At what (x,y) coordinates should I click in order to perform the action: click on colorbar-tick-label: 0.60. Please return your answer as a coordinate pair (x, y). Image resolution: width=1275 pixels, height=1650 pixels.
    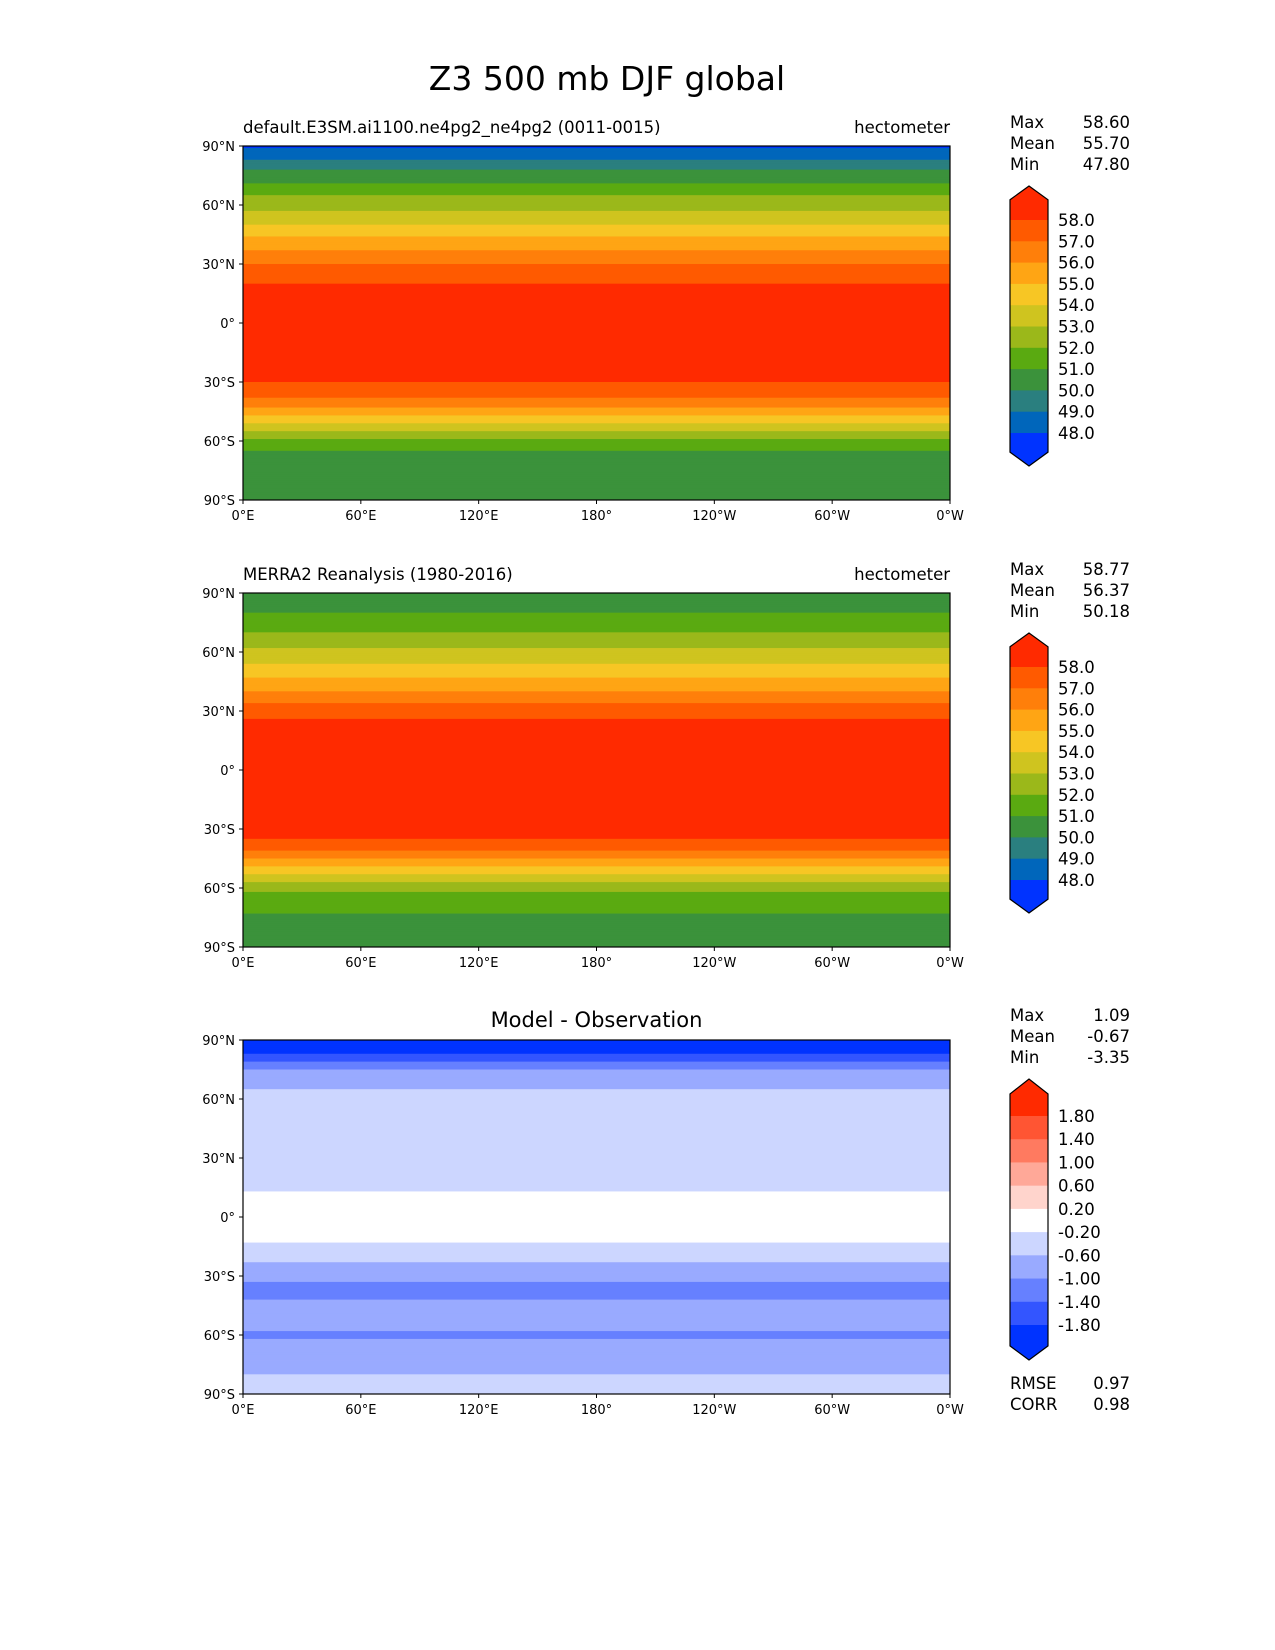
    Looking at the image, I should click on (1076, 1186).